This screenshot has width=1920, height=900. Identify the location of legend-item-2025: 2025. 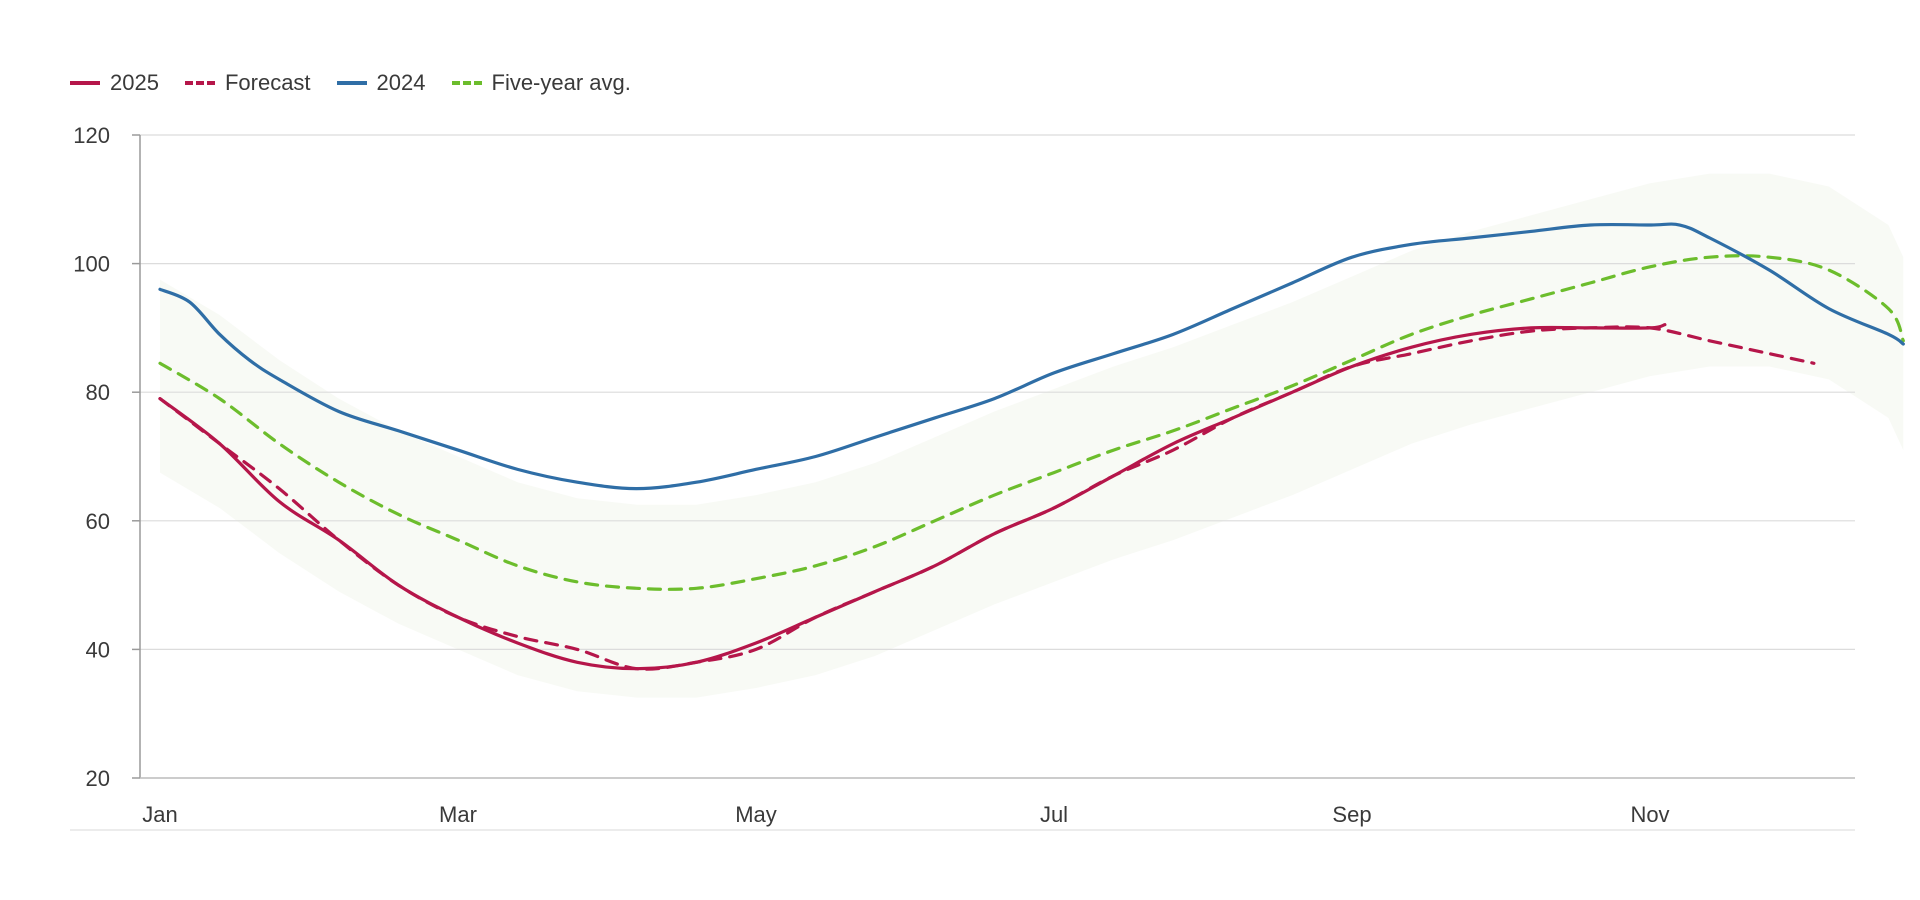
(114, 83).